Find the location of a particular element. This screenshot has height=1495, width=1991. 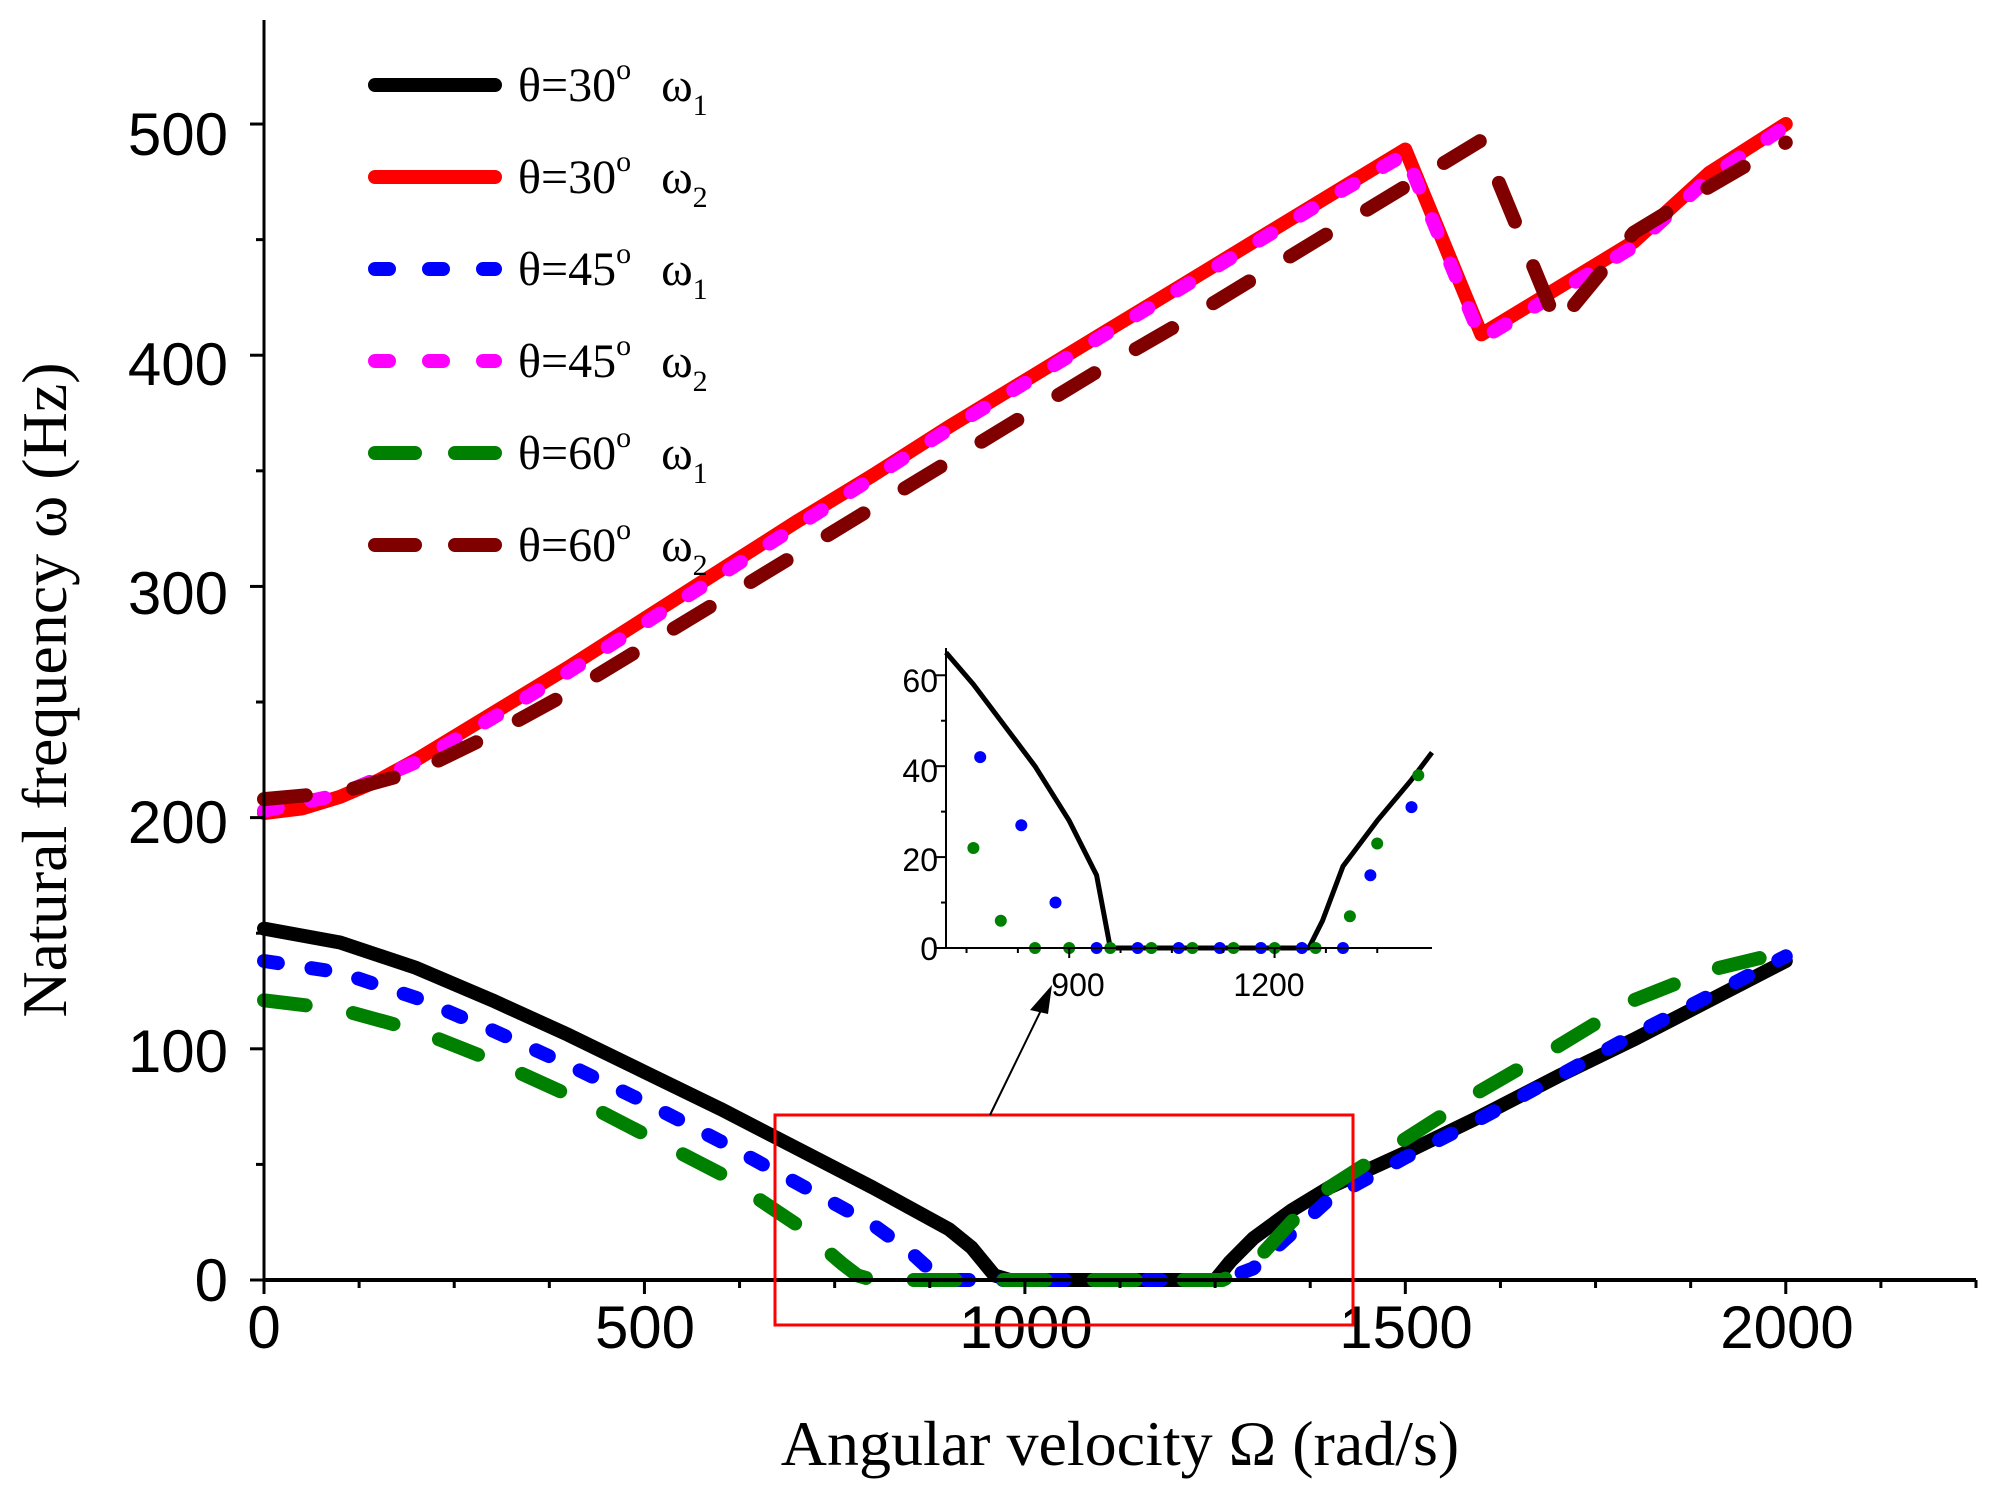

inset-ticks is located at coordinates (1157, 816).